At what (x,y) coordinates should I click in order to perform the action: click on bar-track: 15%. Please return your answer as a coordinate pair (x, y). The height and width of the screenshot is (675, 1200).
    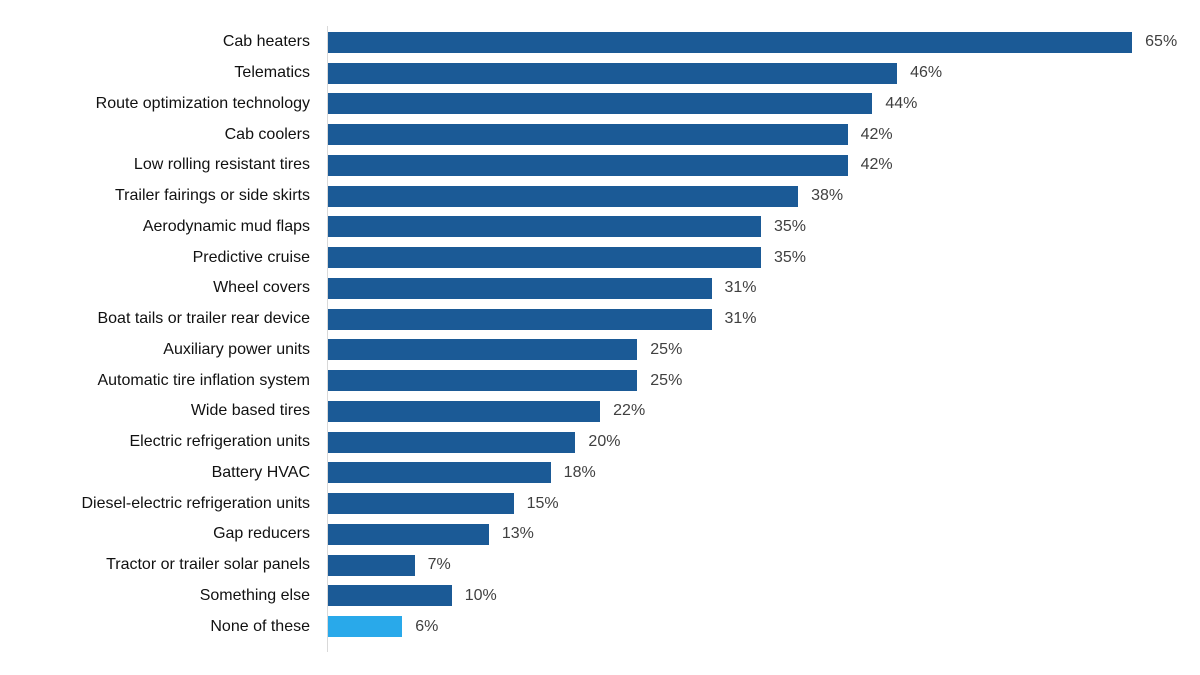
    Looking at the image, I should click on (761, 503).